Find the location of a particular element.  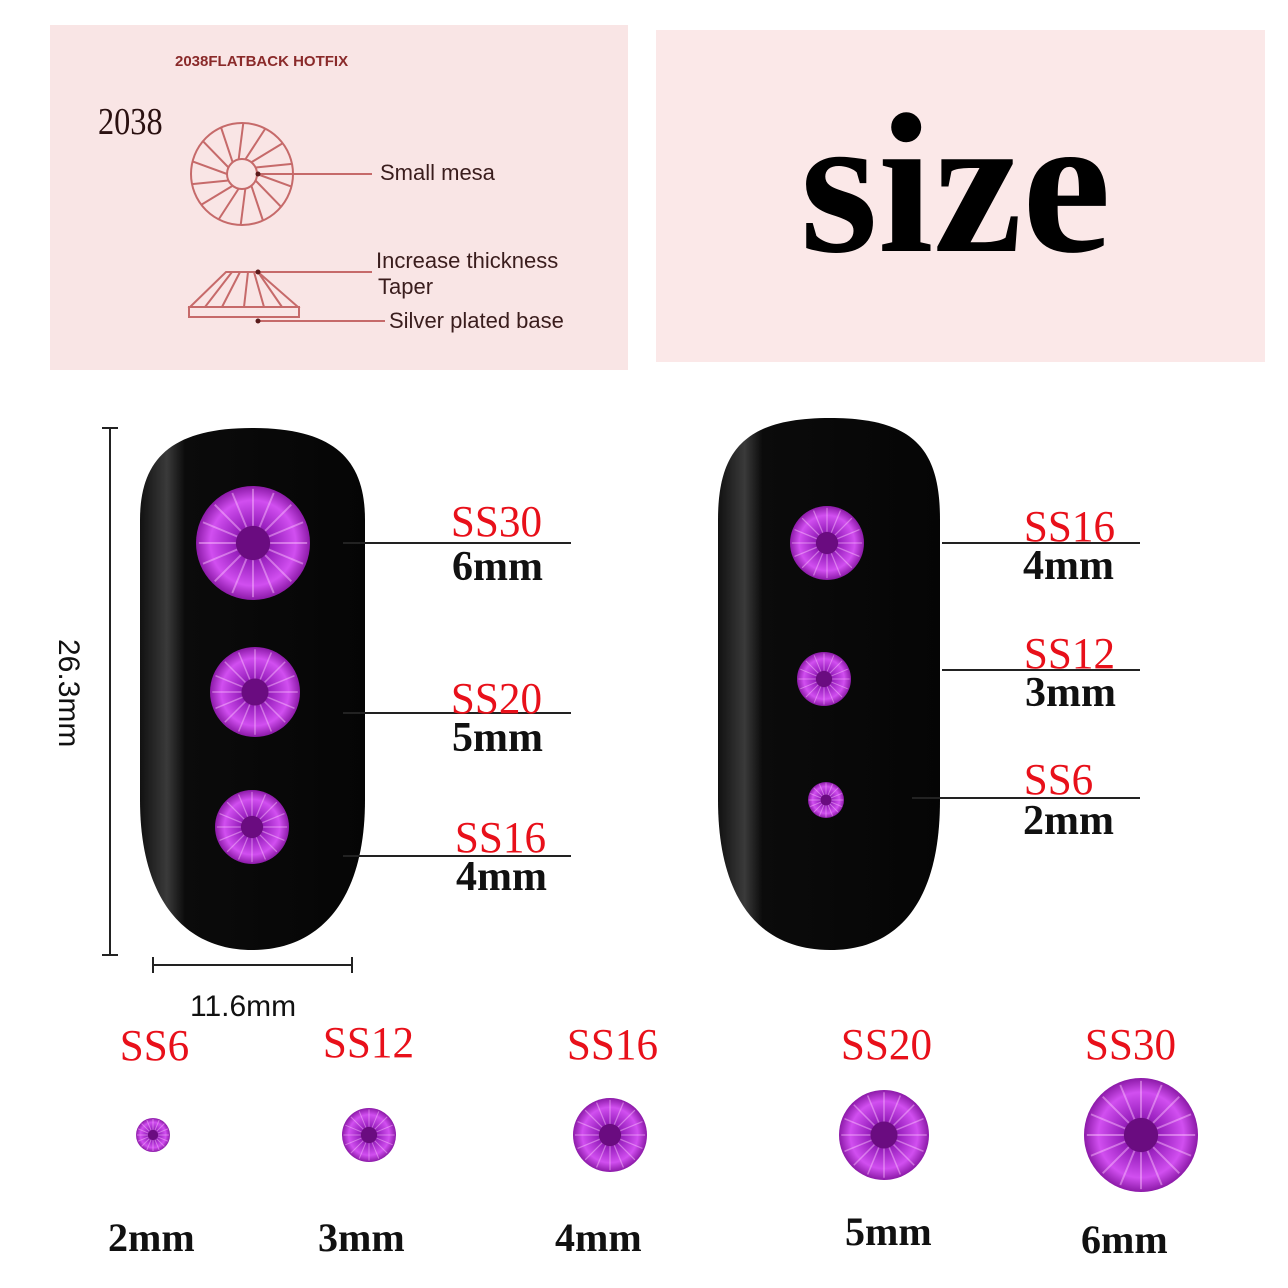

chart-code-ss16: SS16 is located at coordinates (612, 1044).